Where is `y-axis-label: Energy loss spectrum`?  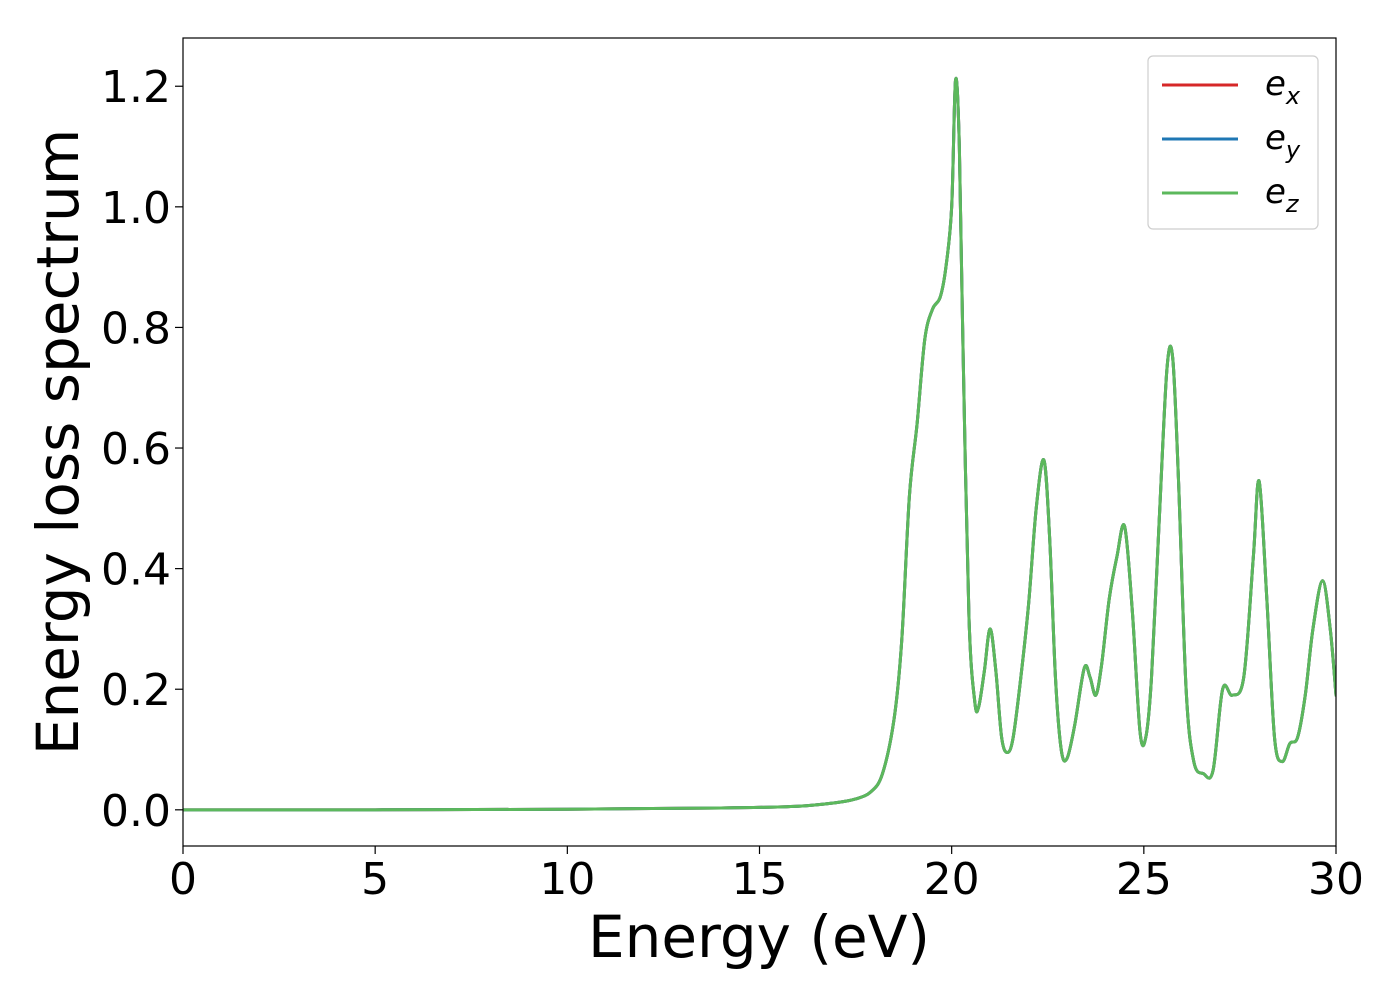 y-axis-label: Energy loss spectrum is located at coordinates (58, 442).